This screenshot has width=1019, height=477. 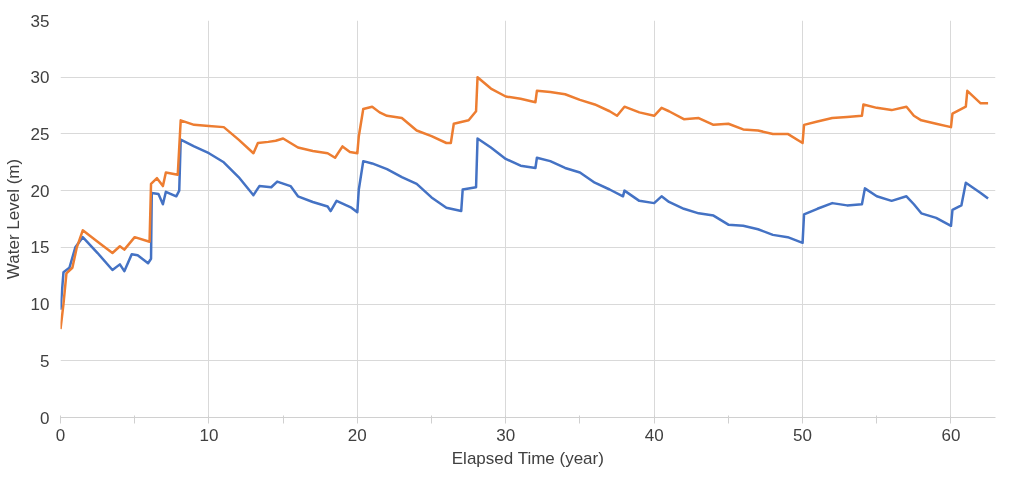 What do you see at coordinates (40, 134) in the screenshot?
I see `y-tick-label: 25` at bounding box center [40, 134].